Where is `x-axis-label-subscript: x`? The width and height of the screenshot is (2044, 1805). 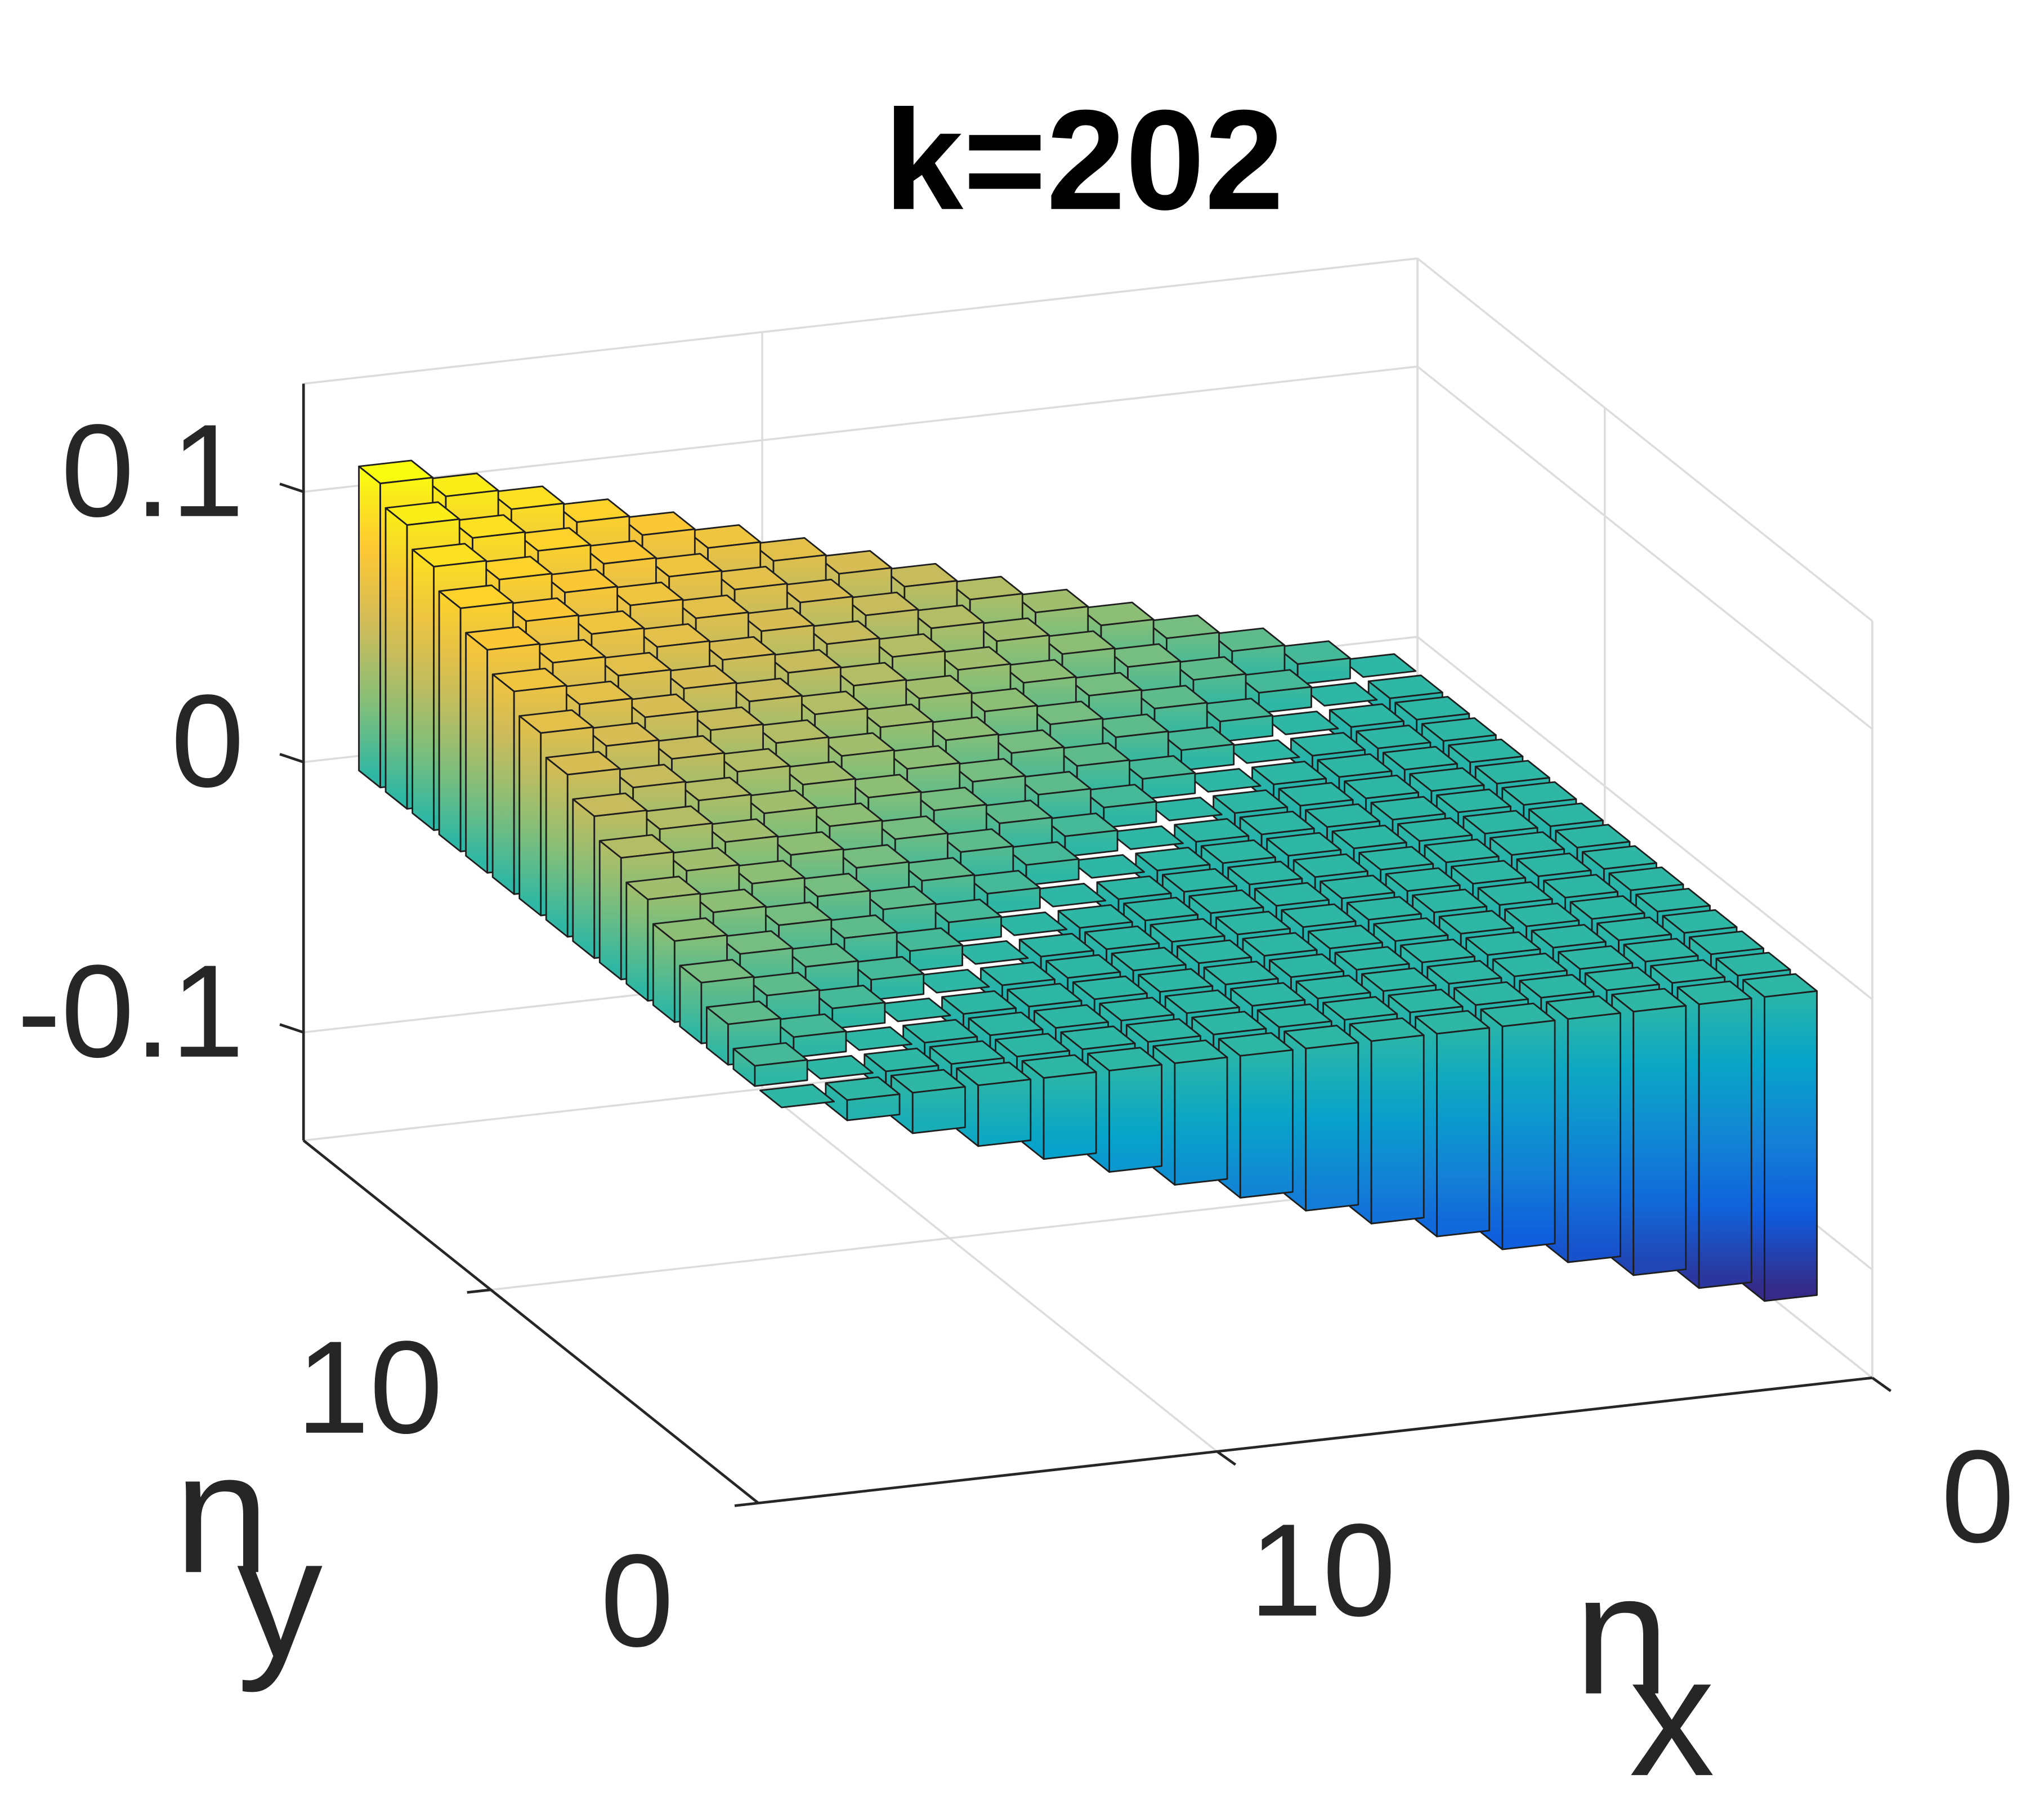 x-axis-label-subscript: x is located at coordinates (1672, 1712).